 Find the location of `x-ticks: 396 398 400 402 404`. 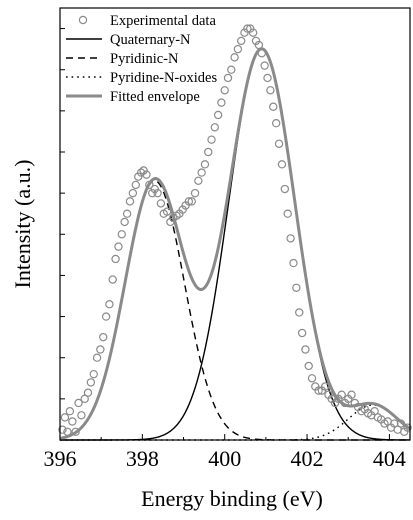

x-ticks: 396 398 400 402 404 is located at coordinates (225, 452).